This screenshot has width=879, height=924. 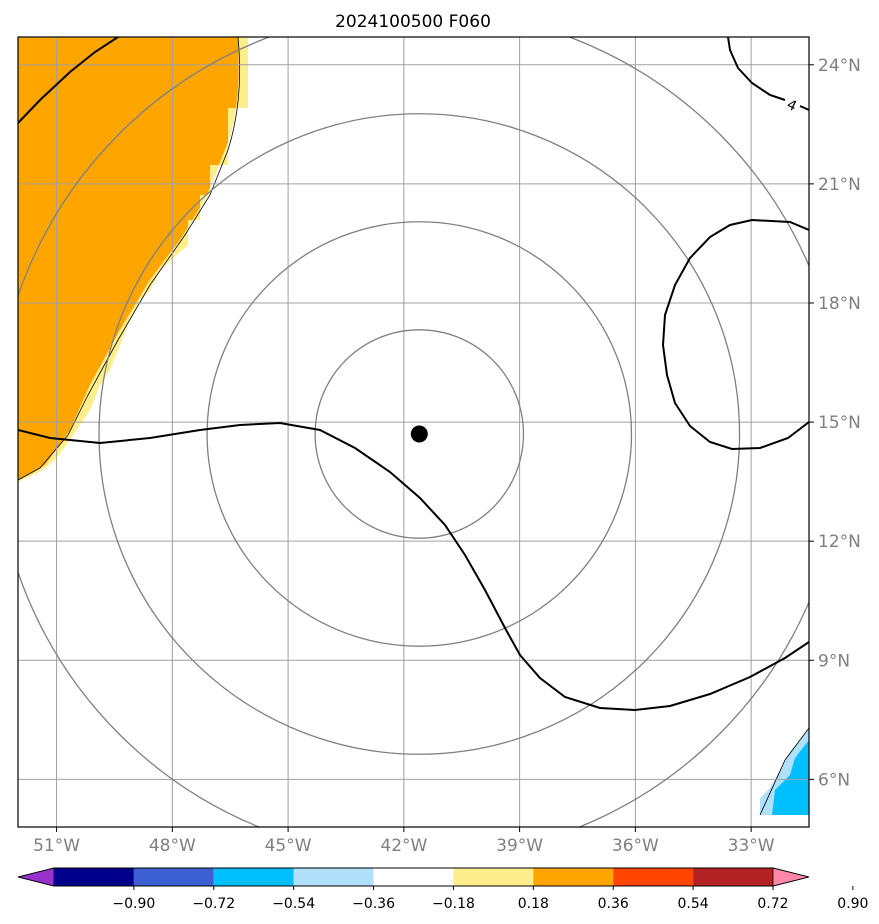 I want to click on anomaly-fill-lightblue-edge, so click(x=784, y=771).